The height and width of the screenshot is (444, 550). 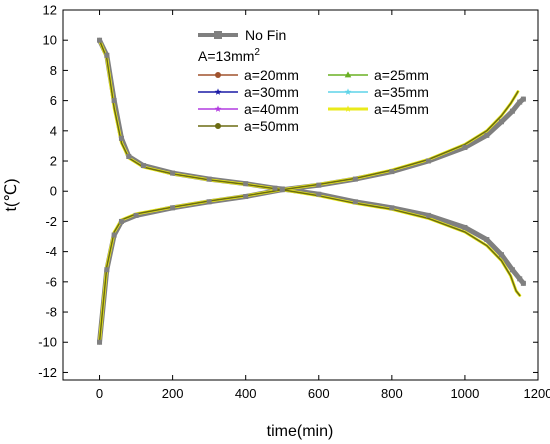 What do you see at coordinates (99, 393) in the screenshot?
I see `x-tick-label: 0` at bounding box center [99, 393].